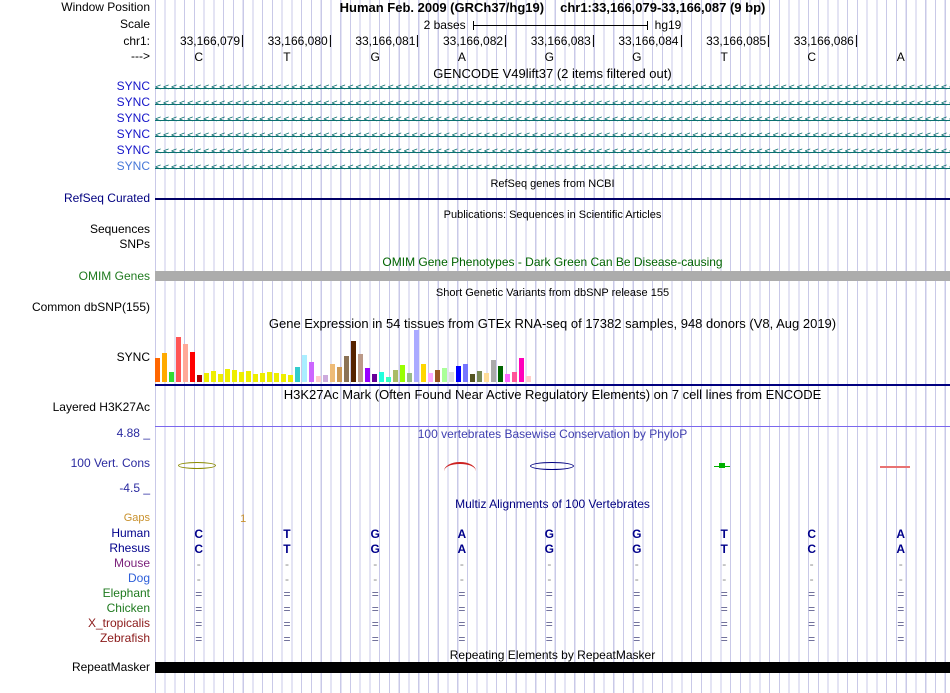 Image resolution: width=950 pixels, height=693 pixels. Describe the element at coordinates (552, 199) in the screenshot. I see `refseq-curated-line` at that location.